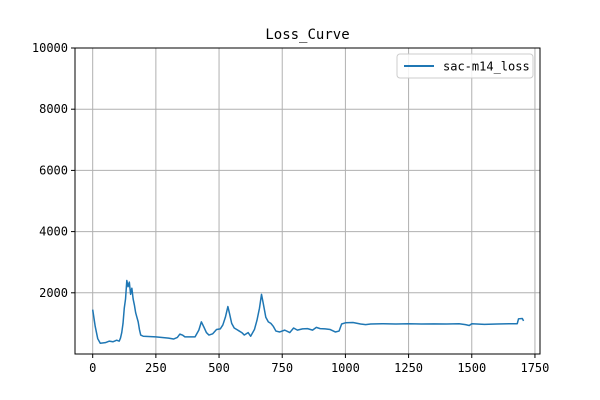 The image size is (600, 400). Describe the element at coordinates (53, 109) in the screenshot. I see `y-tick-label: 8000` at that location.